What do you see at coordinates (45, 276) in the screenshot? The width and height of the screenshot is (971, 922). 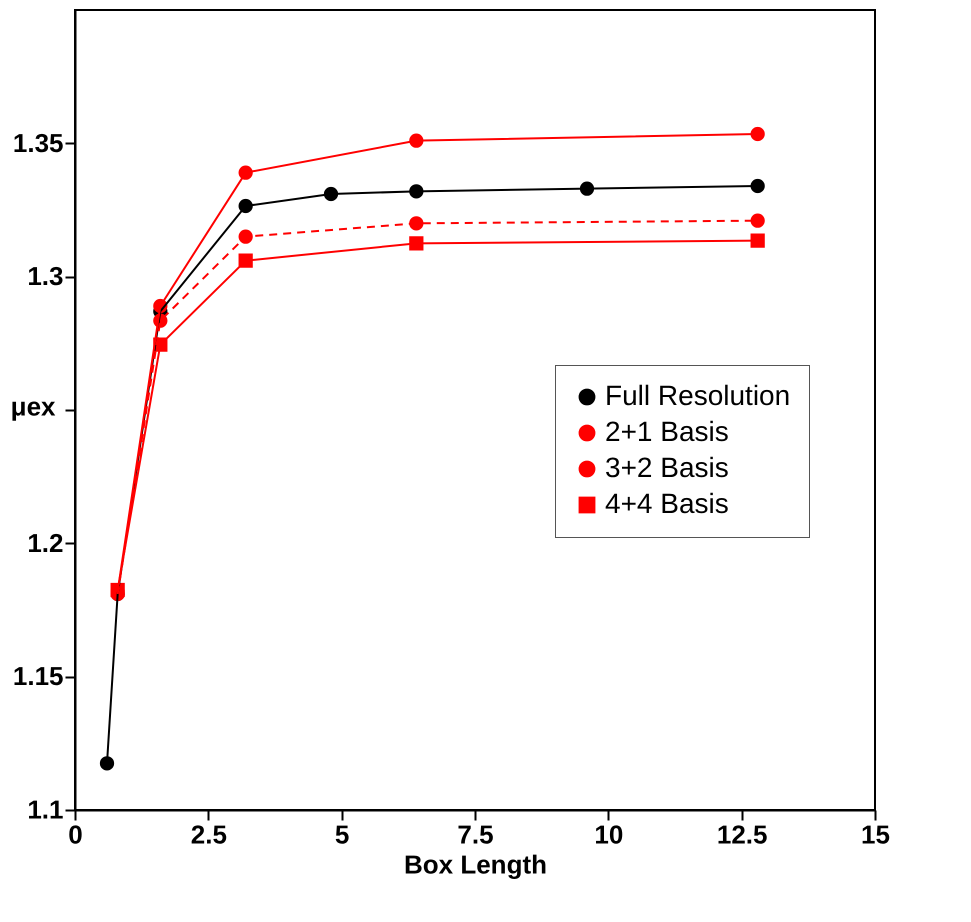 I see `y-tick-label: 1.3` at bounding box center [45, 276].